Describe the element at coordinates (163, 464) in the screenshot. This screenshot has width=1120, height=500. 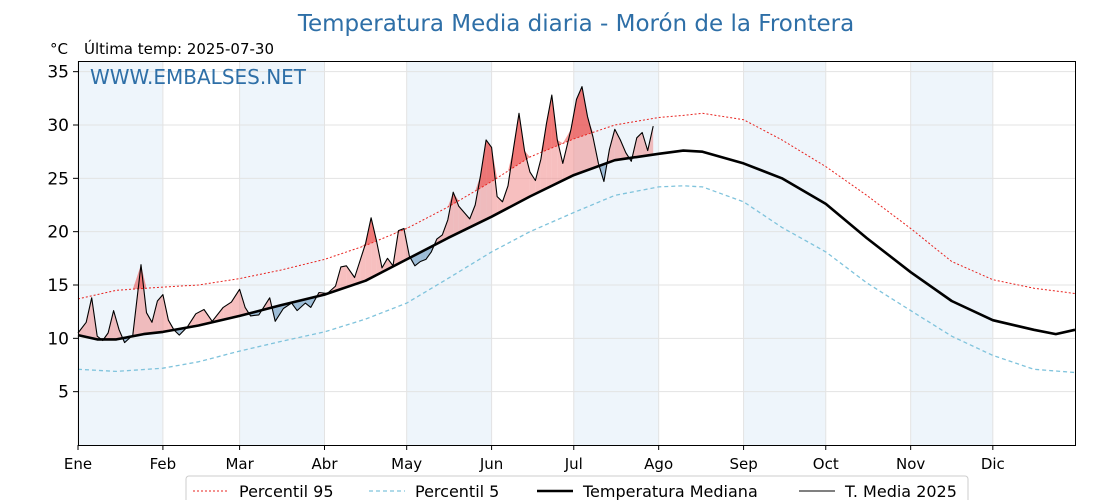
I see `x-tick-label: Feb` at that location.